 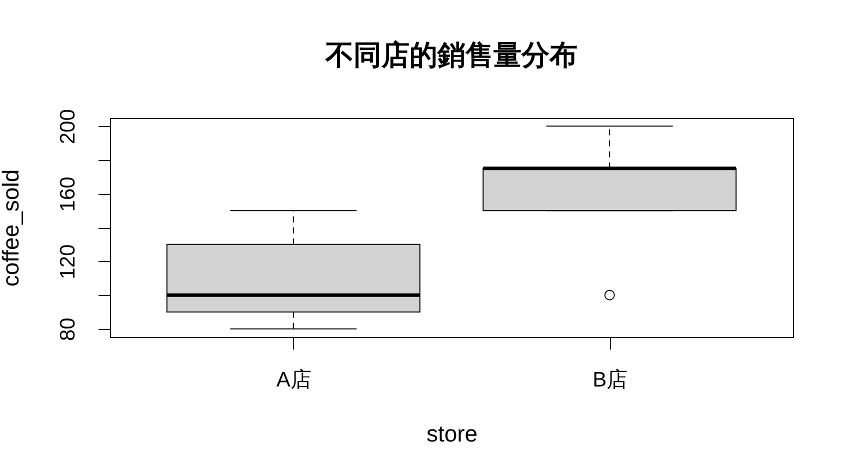 What do you see at coordinates (12, 228) in the screenshot?
I see `y-axis-title: coffee_sold` at bounding box center [12, 228].